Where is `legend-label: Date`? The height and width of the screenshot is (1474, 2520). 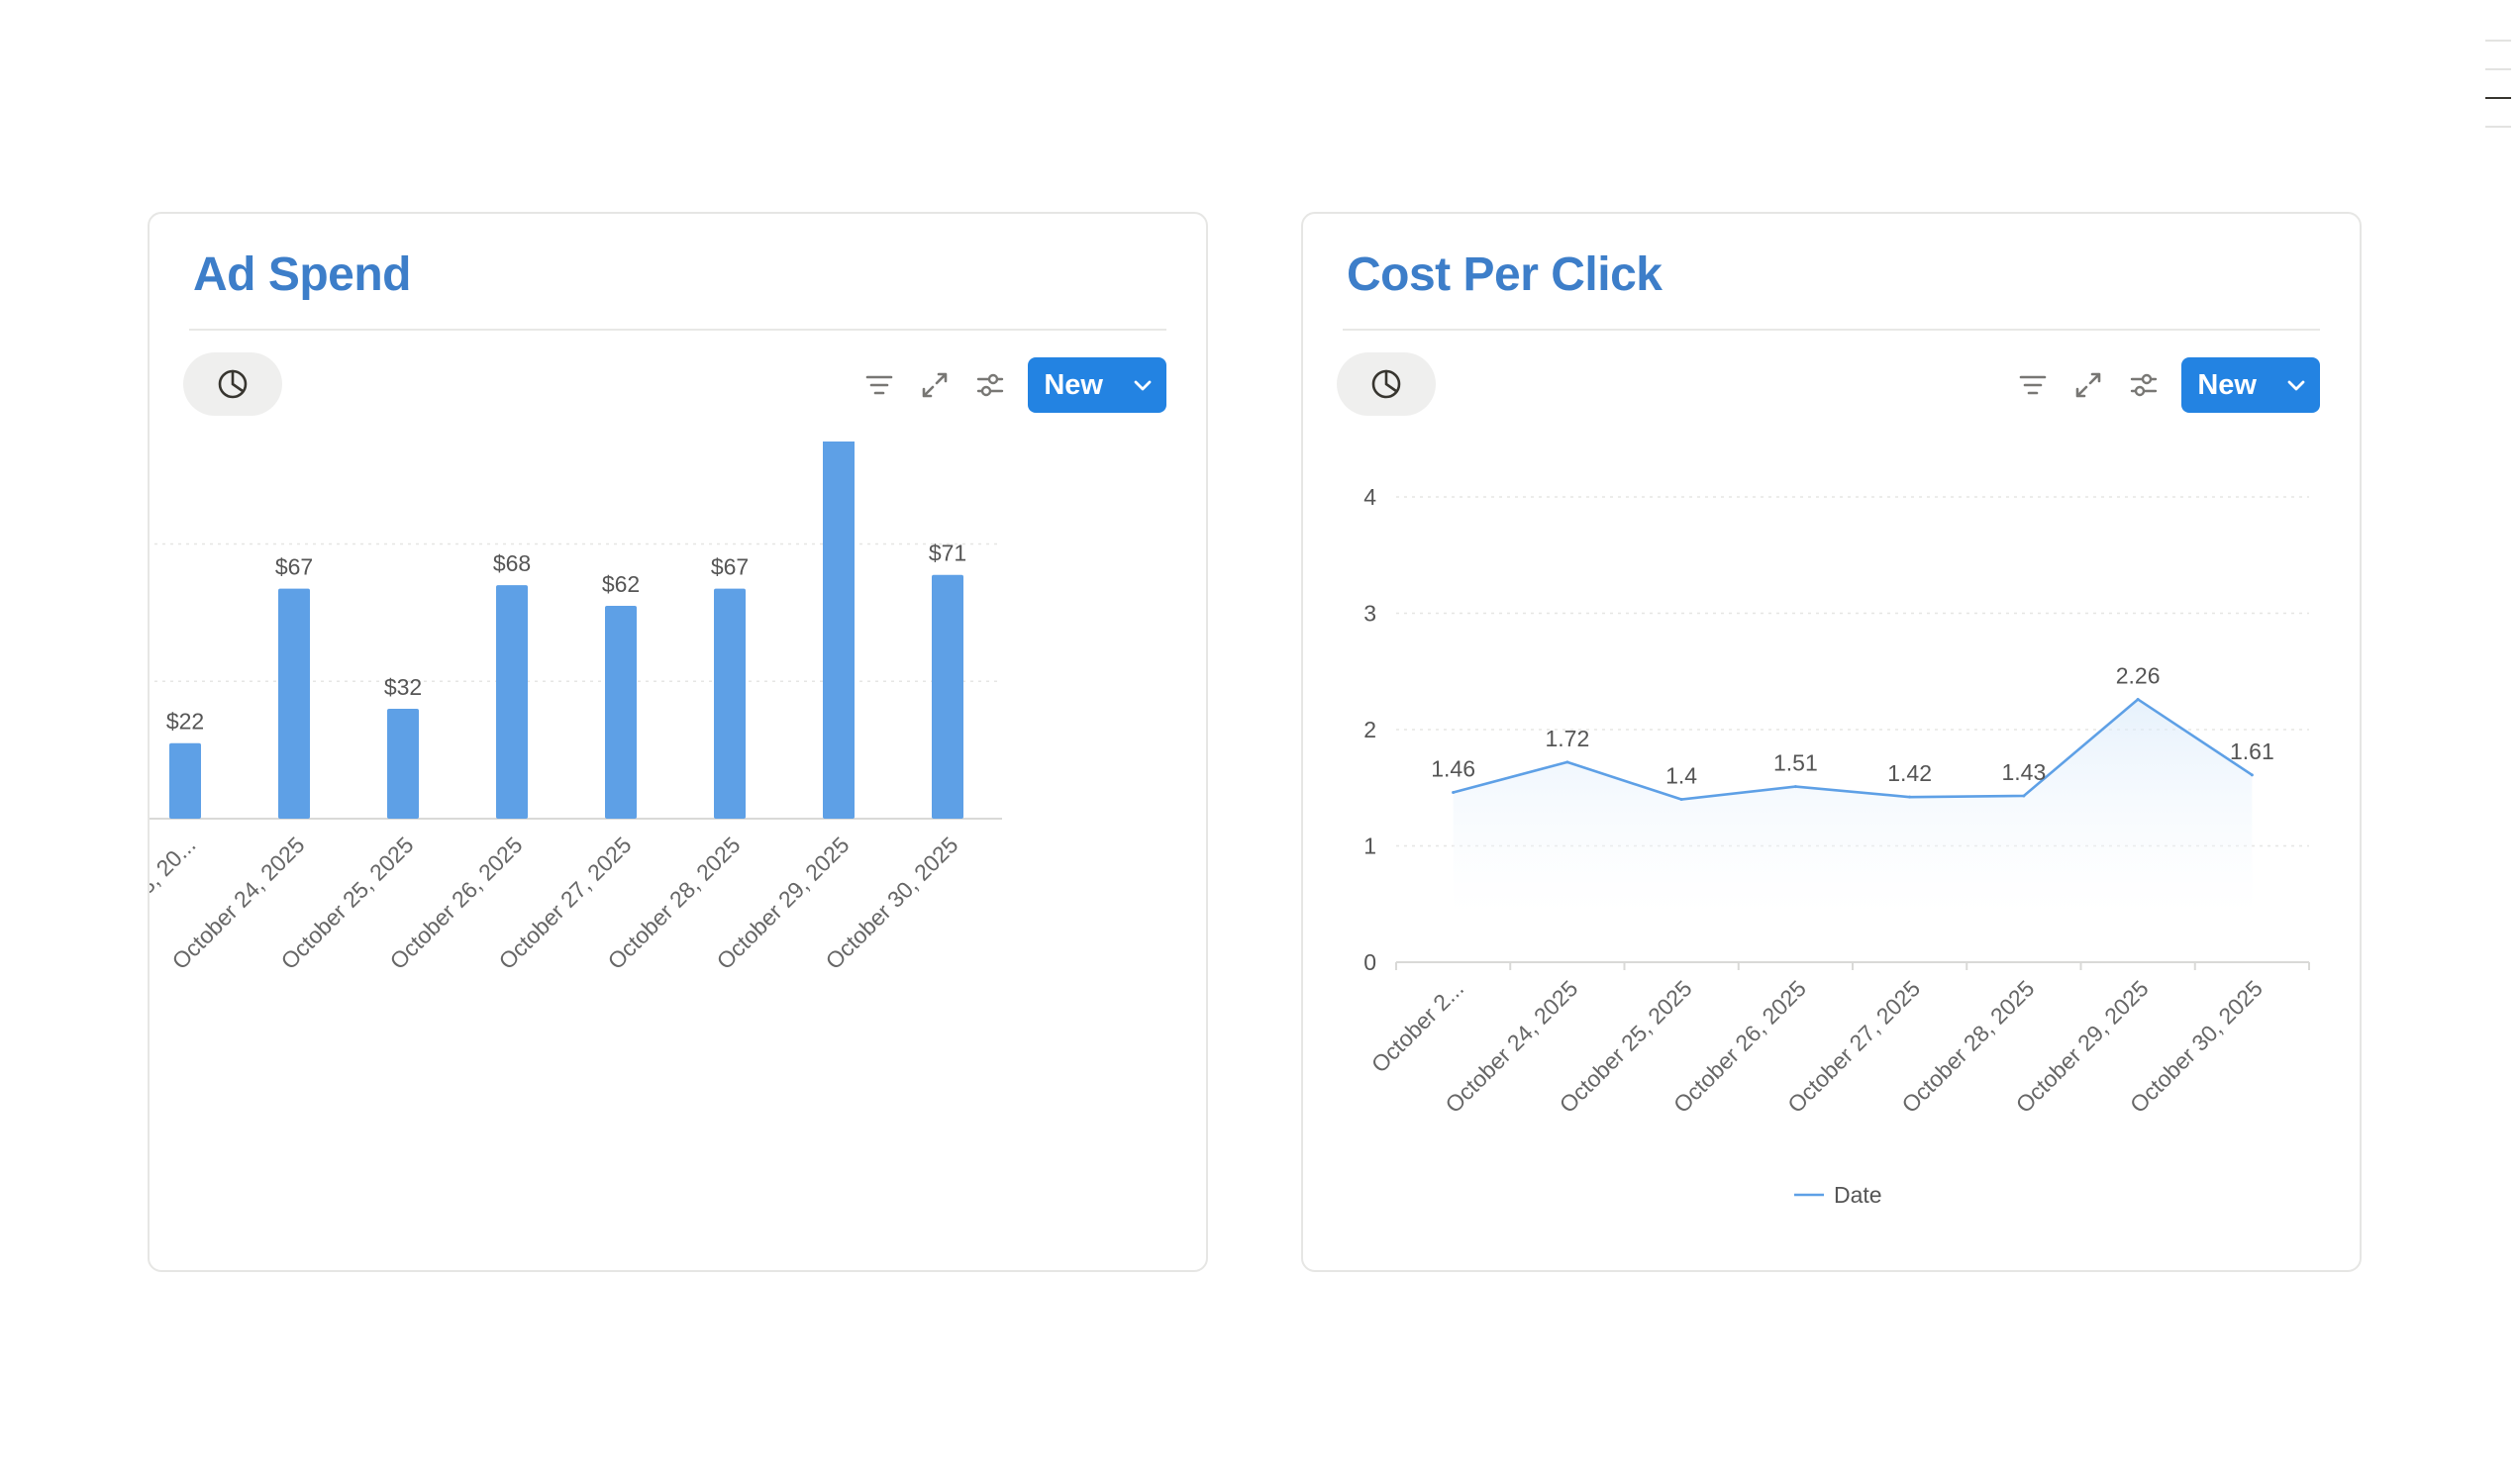 legend-label: Date is located at coordinates (1858, 1195).